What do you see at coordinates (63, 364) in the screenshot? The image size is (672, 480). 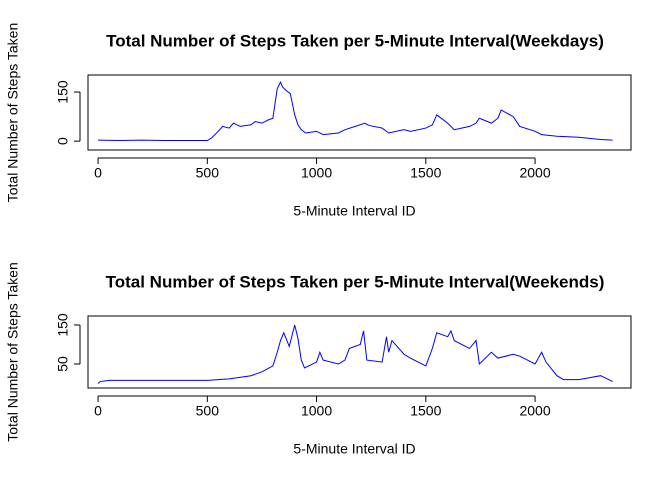 I see `y-tick-label: 50` at bounding box center [63, 364].